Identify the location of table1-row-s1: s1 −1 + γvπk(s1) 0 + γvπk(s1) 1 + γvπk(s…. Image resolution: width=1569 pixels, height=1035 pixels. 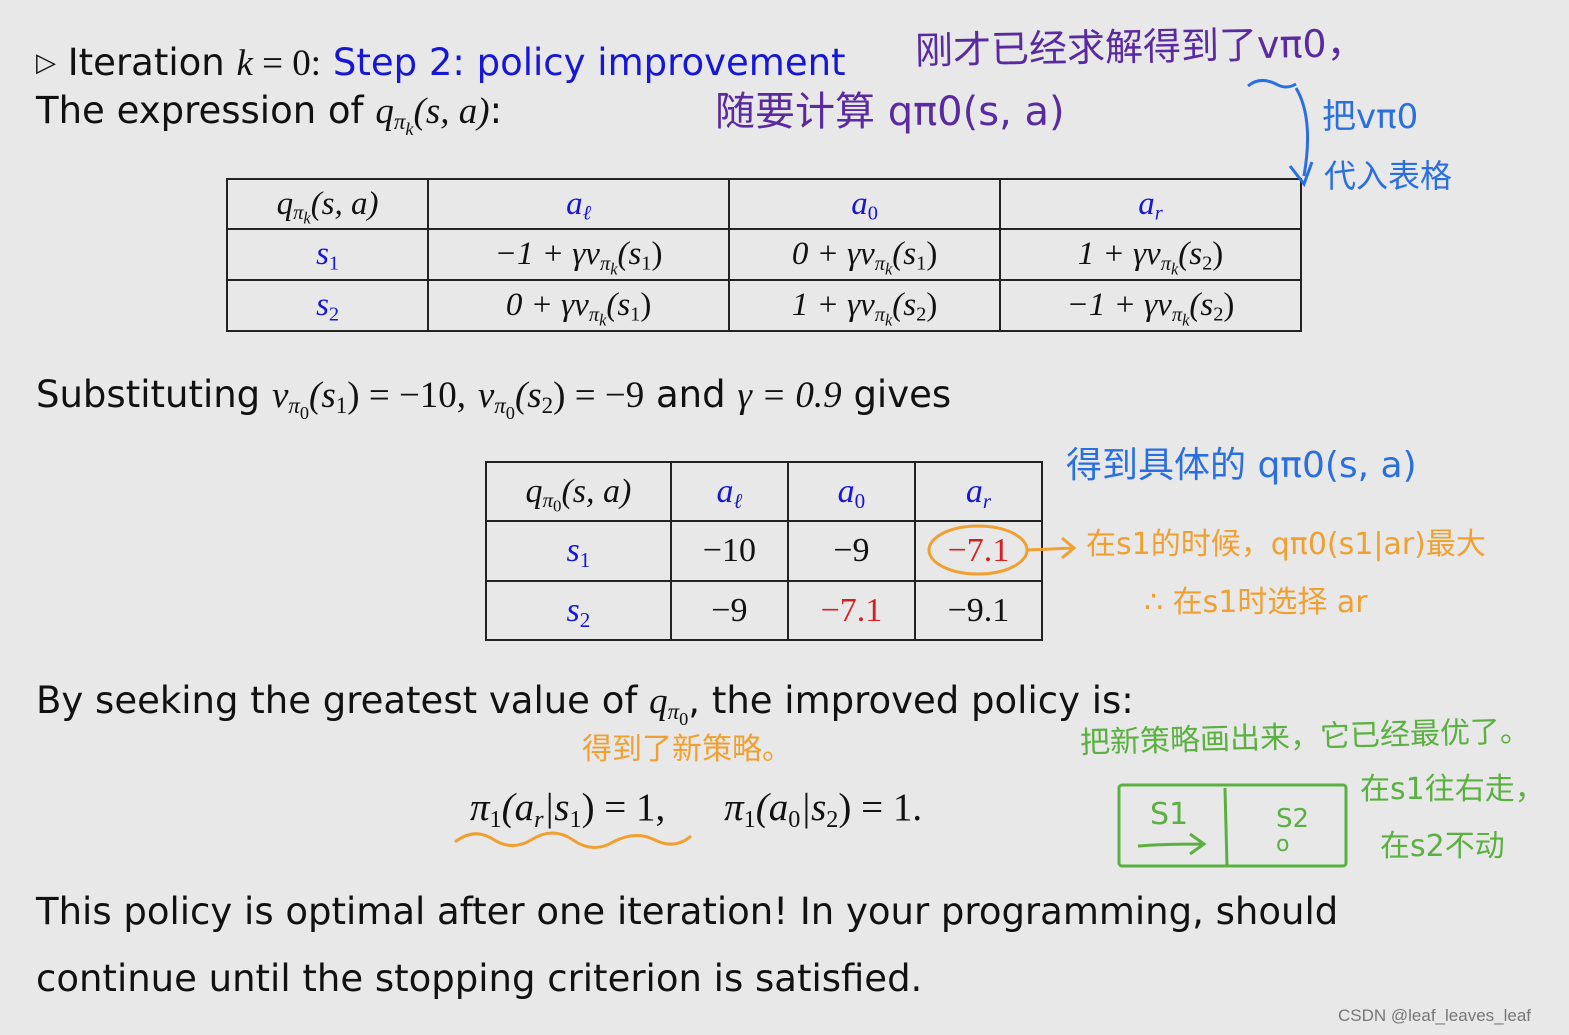
(763, 254).